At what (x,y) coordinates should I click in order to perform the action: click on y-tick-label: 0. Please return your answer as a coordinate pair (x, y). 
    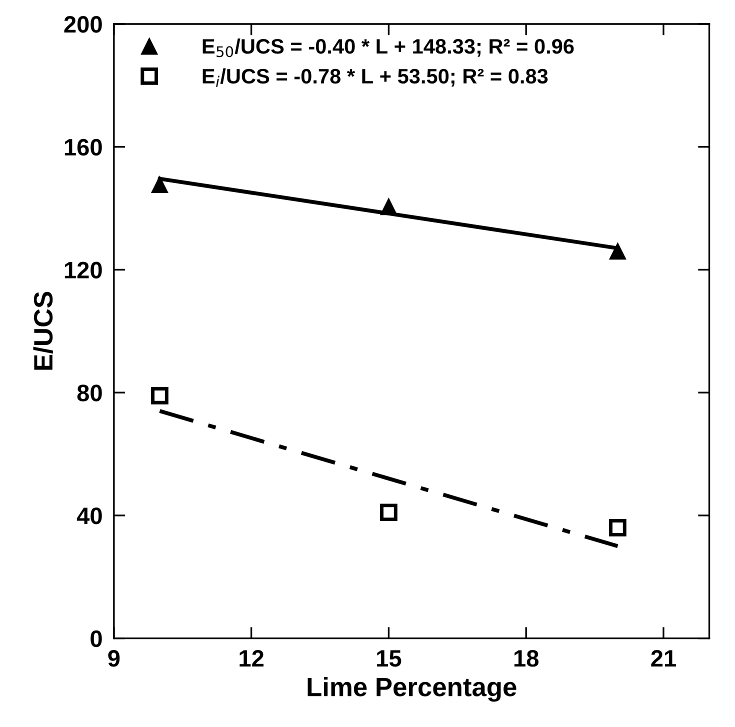
    Looking at the image, I should click on (96, 639).